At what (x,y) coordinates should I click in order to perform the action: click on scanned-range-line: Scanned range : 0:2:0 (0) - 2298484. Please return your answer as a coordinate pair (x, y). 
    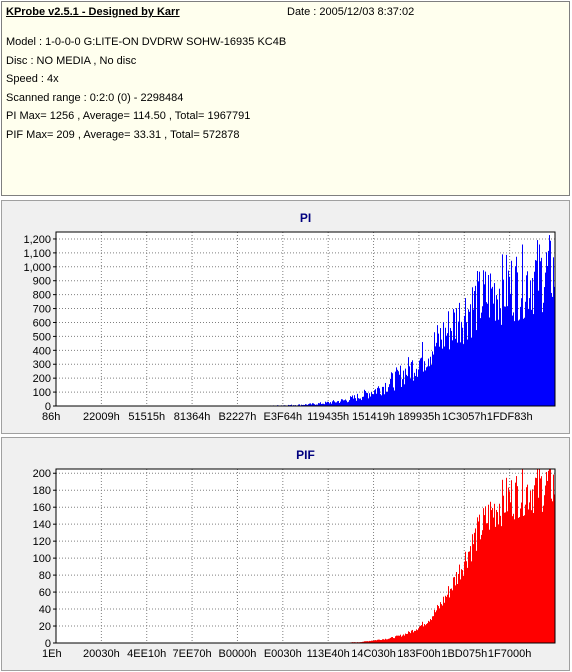
    Looking at the image, I should click on (95, 97).